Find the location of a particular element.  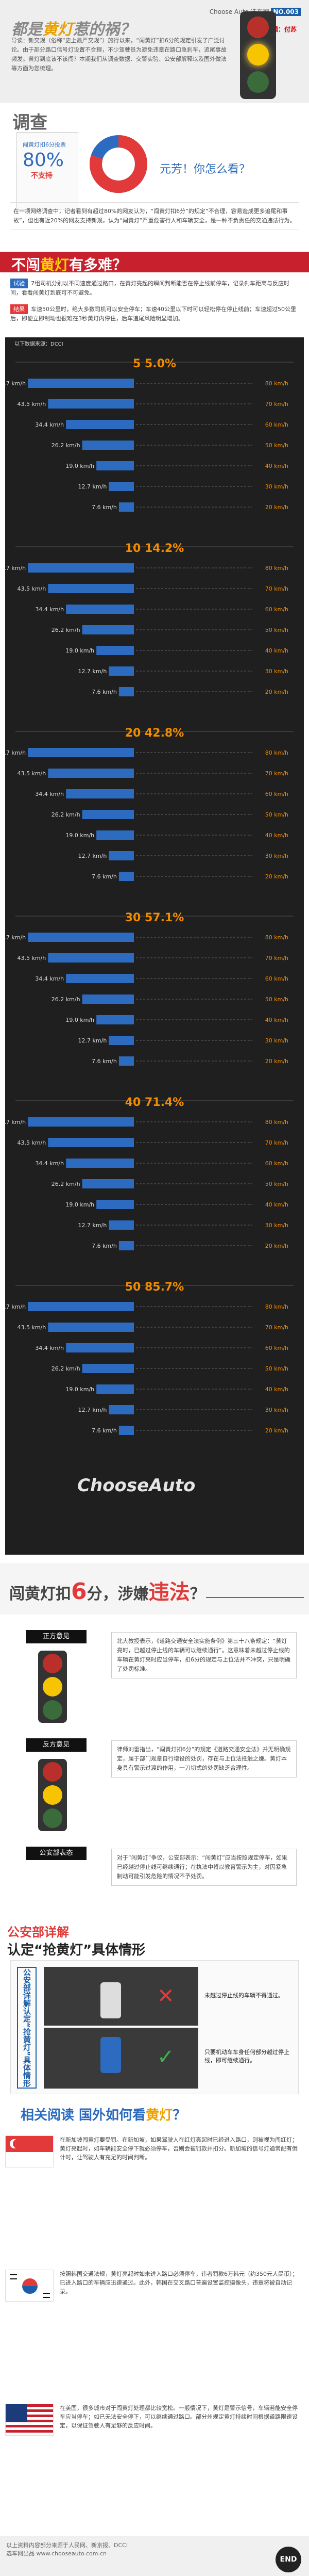

yellow-bulb-icon is located at coordinates (52, 1795).